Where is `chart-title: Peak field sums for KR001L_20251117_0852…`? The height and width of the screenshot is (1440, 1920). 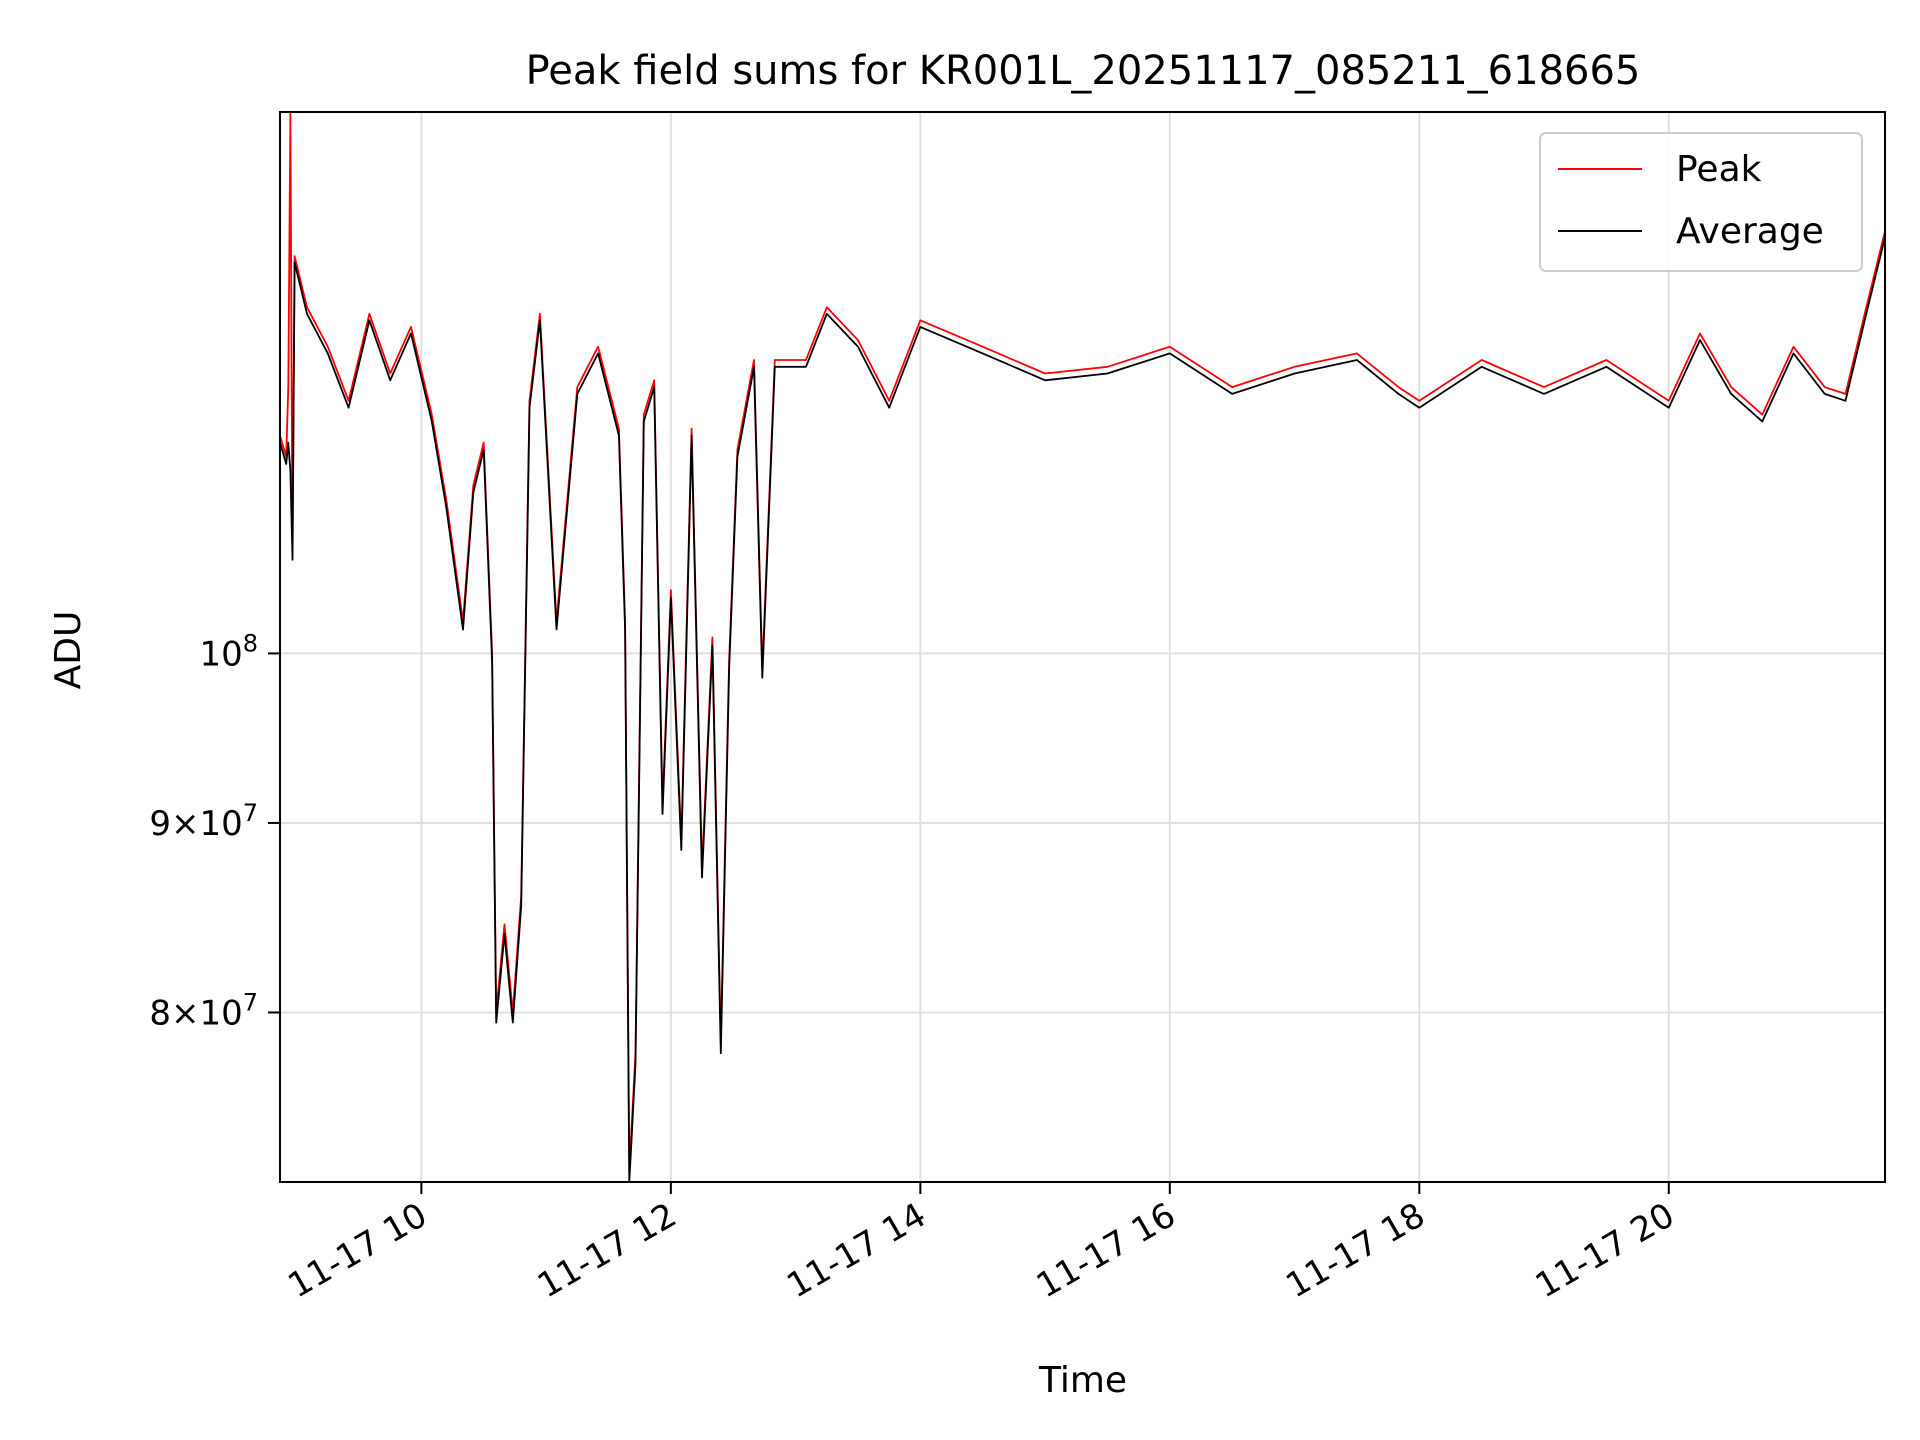
chart-title: Peak field sums for KR001L_20251117_0852… is located at coordinates (1083, 71).